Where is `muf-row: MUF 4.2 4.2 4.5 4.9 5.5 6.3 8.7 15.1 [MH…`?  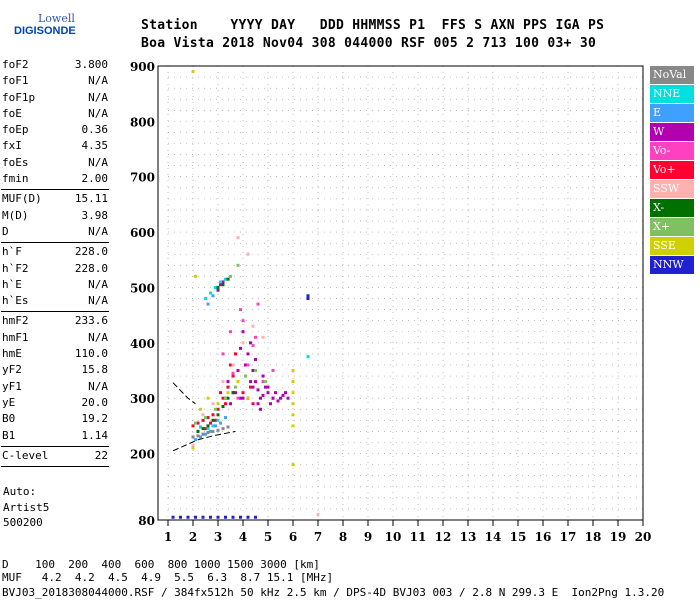 muf-row: MUF 4.2 4.2 4.5 4.9 5.5 6.3 8.7 15.1 [MH… is located at coordinates (168, 577).